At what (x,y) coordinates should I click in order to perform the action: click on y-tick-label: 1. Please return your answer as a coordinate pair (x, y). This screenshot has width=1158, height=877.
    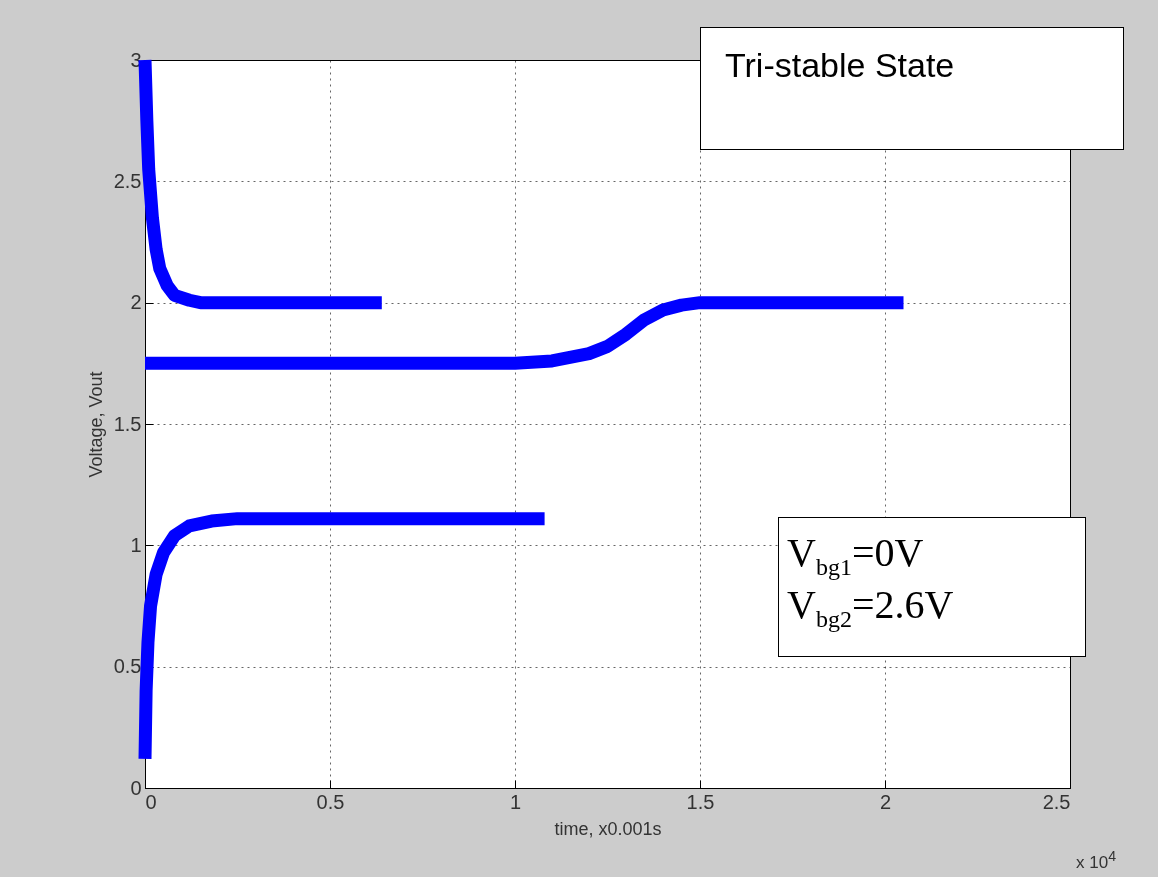
    Looking at the image, I should click on (136, 544).